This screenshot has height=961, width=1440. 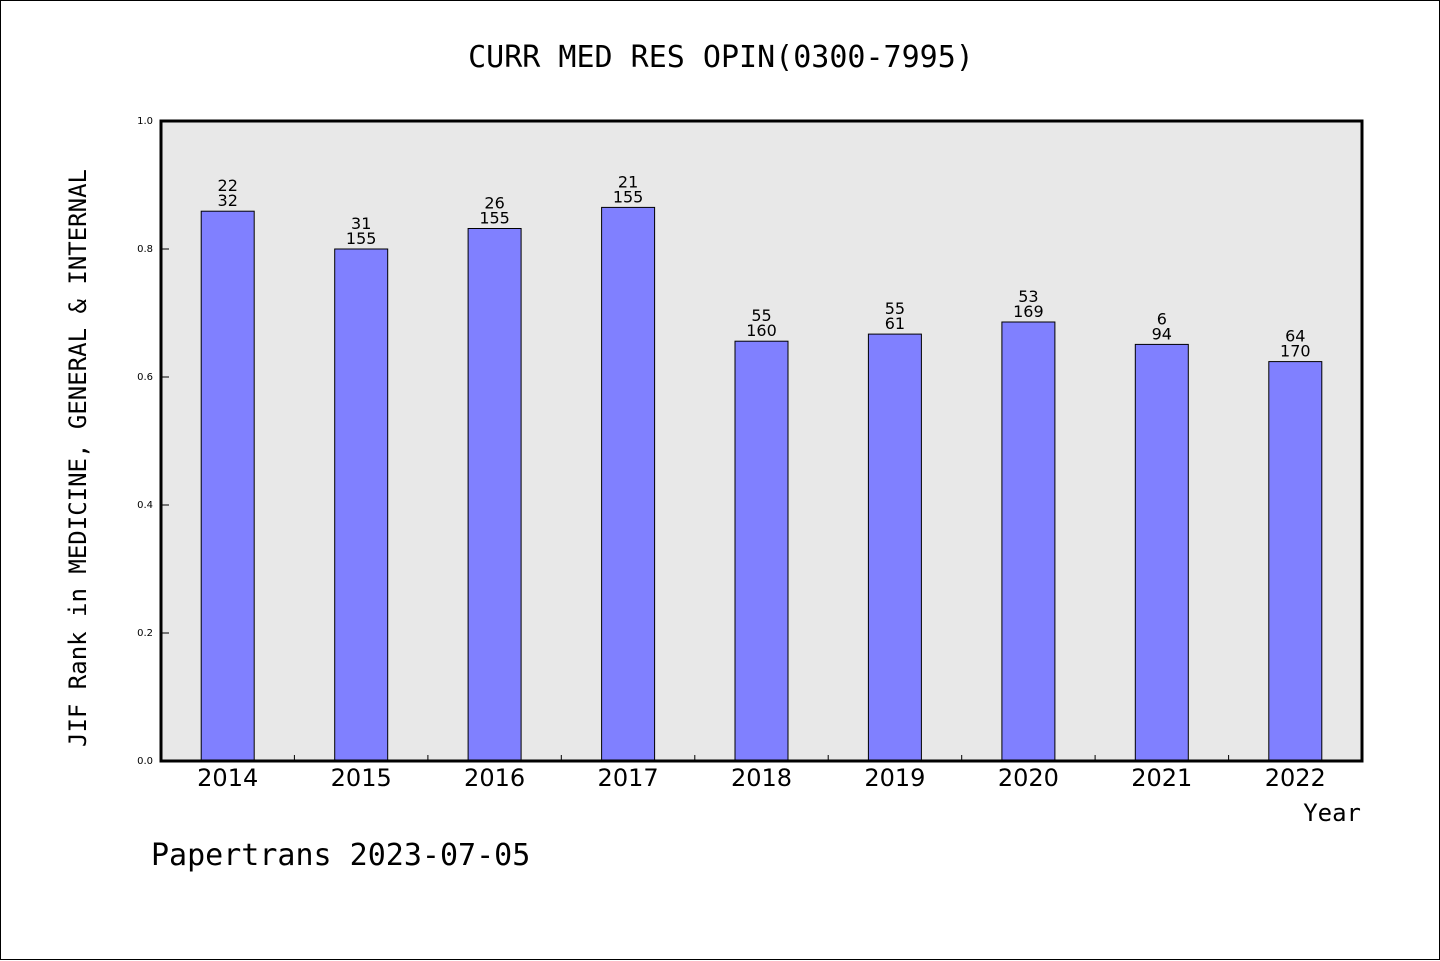 I want to click on rank-label-2019: 55, so click(x=895, y=308).